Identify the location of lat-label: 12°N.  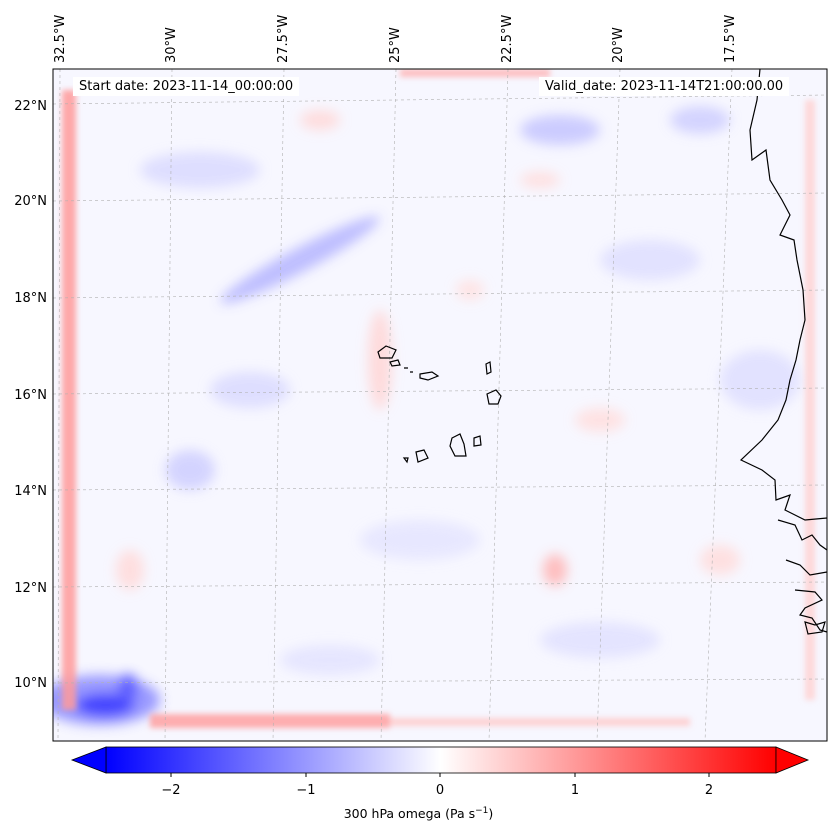
(30, 588).